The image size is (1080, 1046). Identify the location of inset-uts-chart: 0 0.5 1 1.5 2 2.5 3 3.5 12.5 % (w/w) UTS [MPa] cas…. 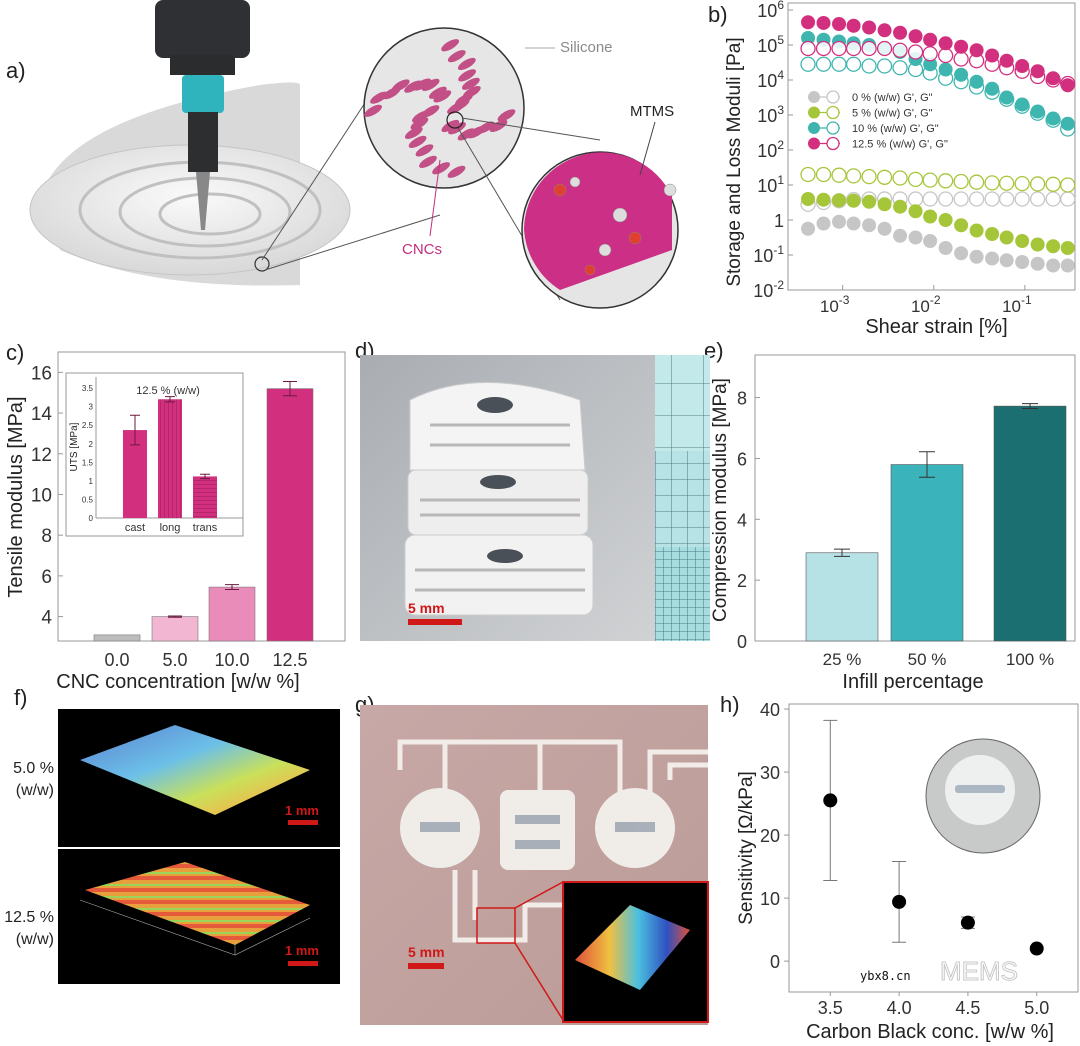
(154, 454).